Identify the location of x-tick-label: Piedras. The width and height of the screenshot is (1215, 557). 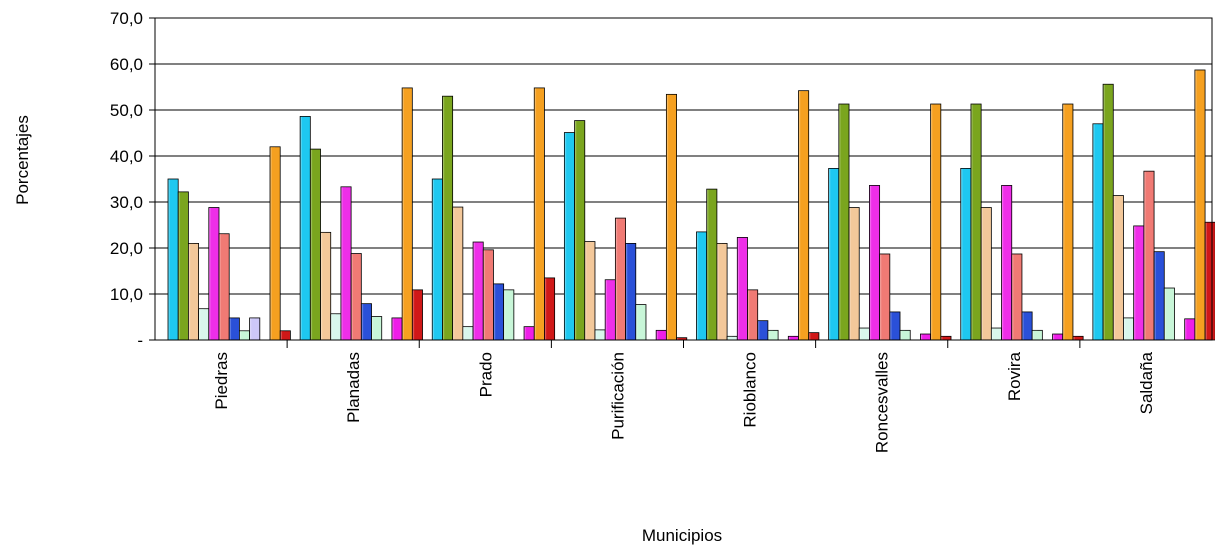
(221, 381).